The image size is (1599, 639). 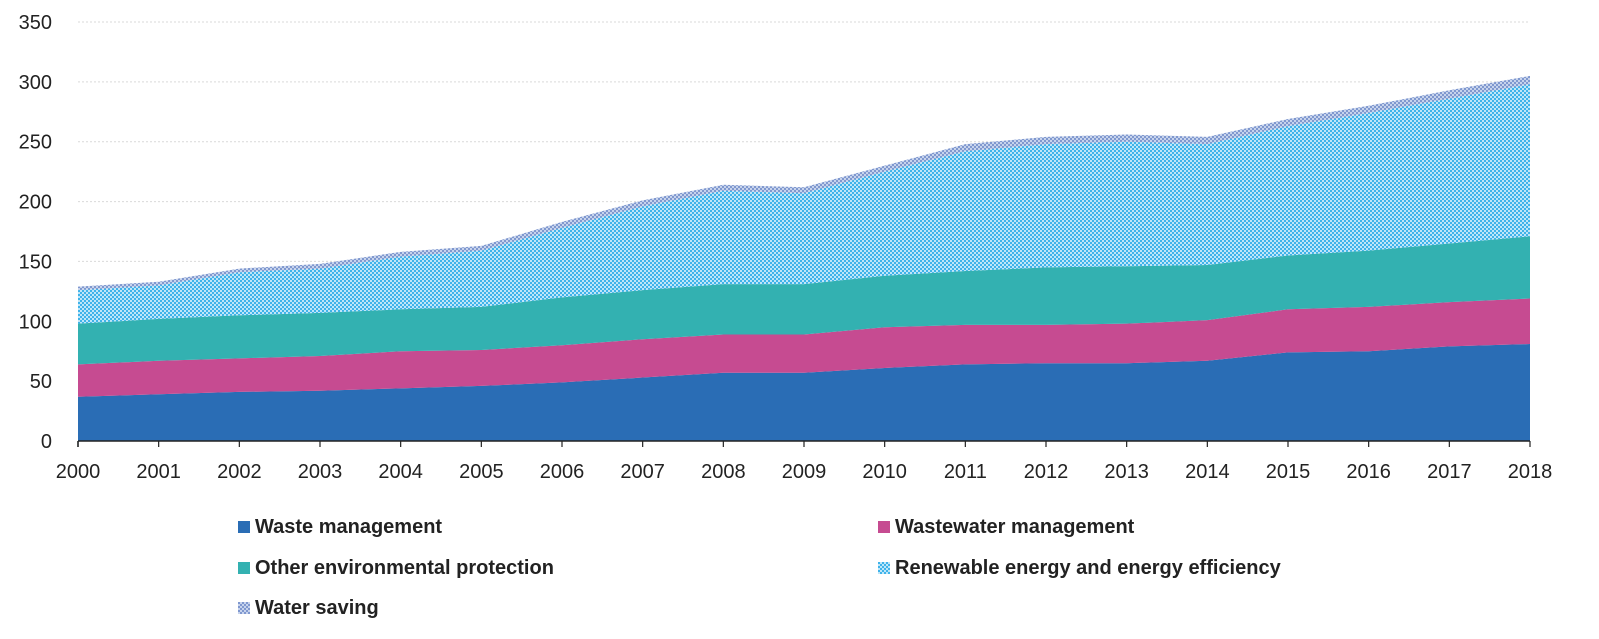 I want to click on x-tick-label: 2004, so click(x=400, y=472).